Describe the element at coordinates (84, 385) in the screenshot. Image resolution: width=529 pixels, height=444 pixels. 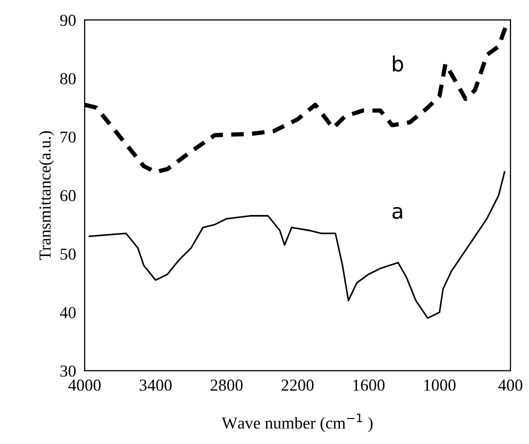
I see `x-tick-label: 4000` at that location.